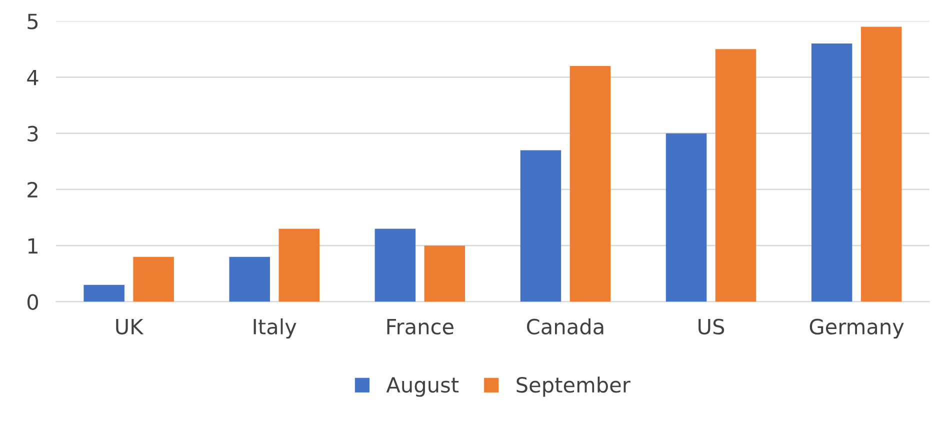 This screenshot has width=934, height=422. Describe the element at coordinates (32, 302) in the screenshot. I see `y-tick-label: 0` at that location.